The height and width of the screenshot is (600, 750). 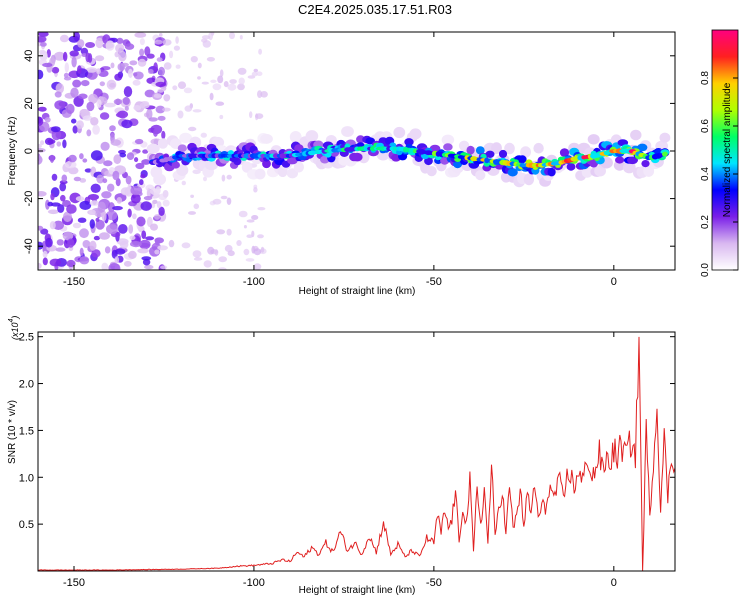 I want to click on snr-multiplier-base: (x10, so click(x=15, y=331).